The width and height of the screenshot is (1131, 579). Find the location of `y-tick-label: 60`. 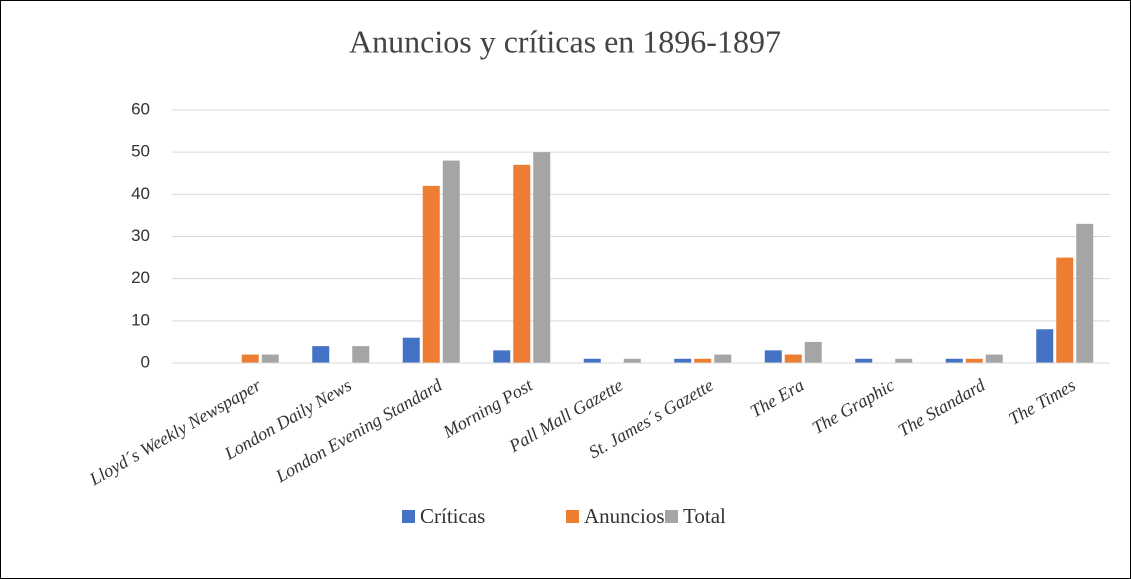

y-tick-label: 60 is located at coordinates (140, 108).